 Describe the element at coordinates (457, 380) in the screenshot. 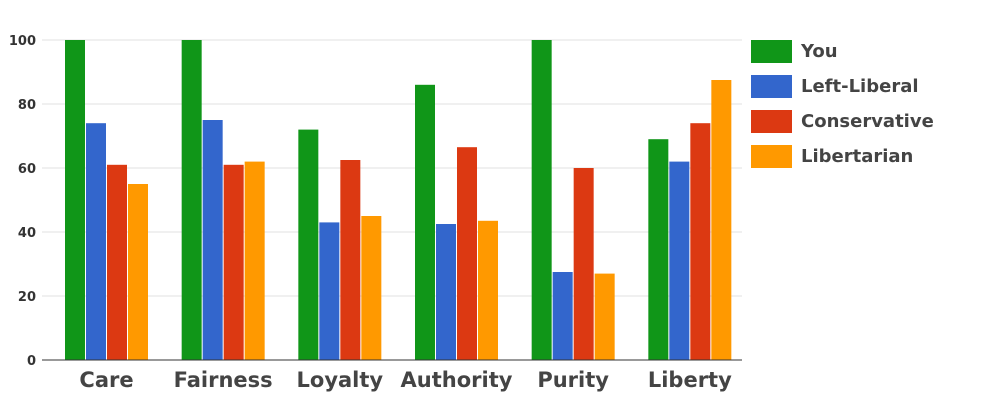

I see `x-tick-label: Authority` at that location.